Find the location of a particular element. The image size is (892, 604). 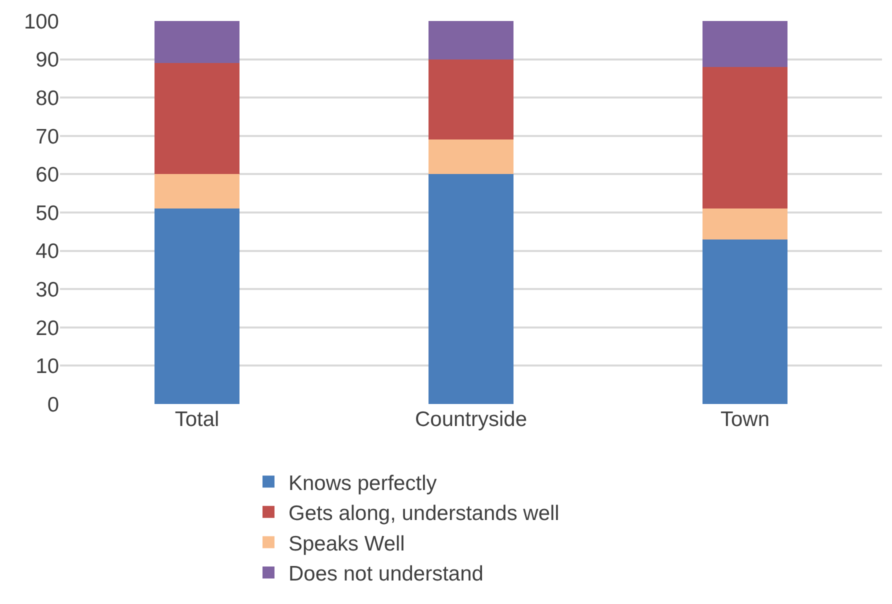

y-tick-label: 80 is located at coordinates (47, 98).